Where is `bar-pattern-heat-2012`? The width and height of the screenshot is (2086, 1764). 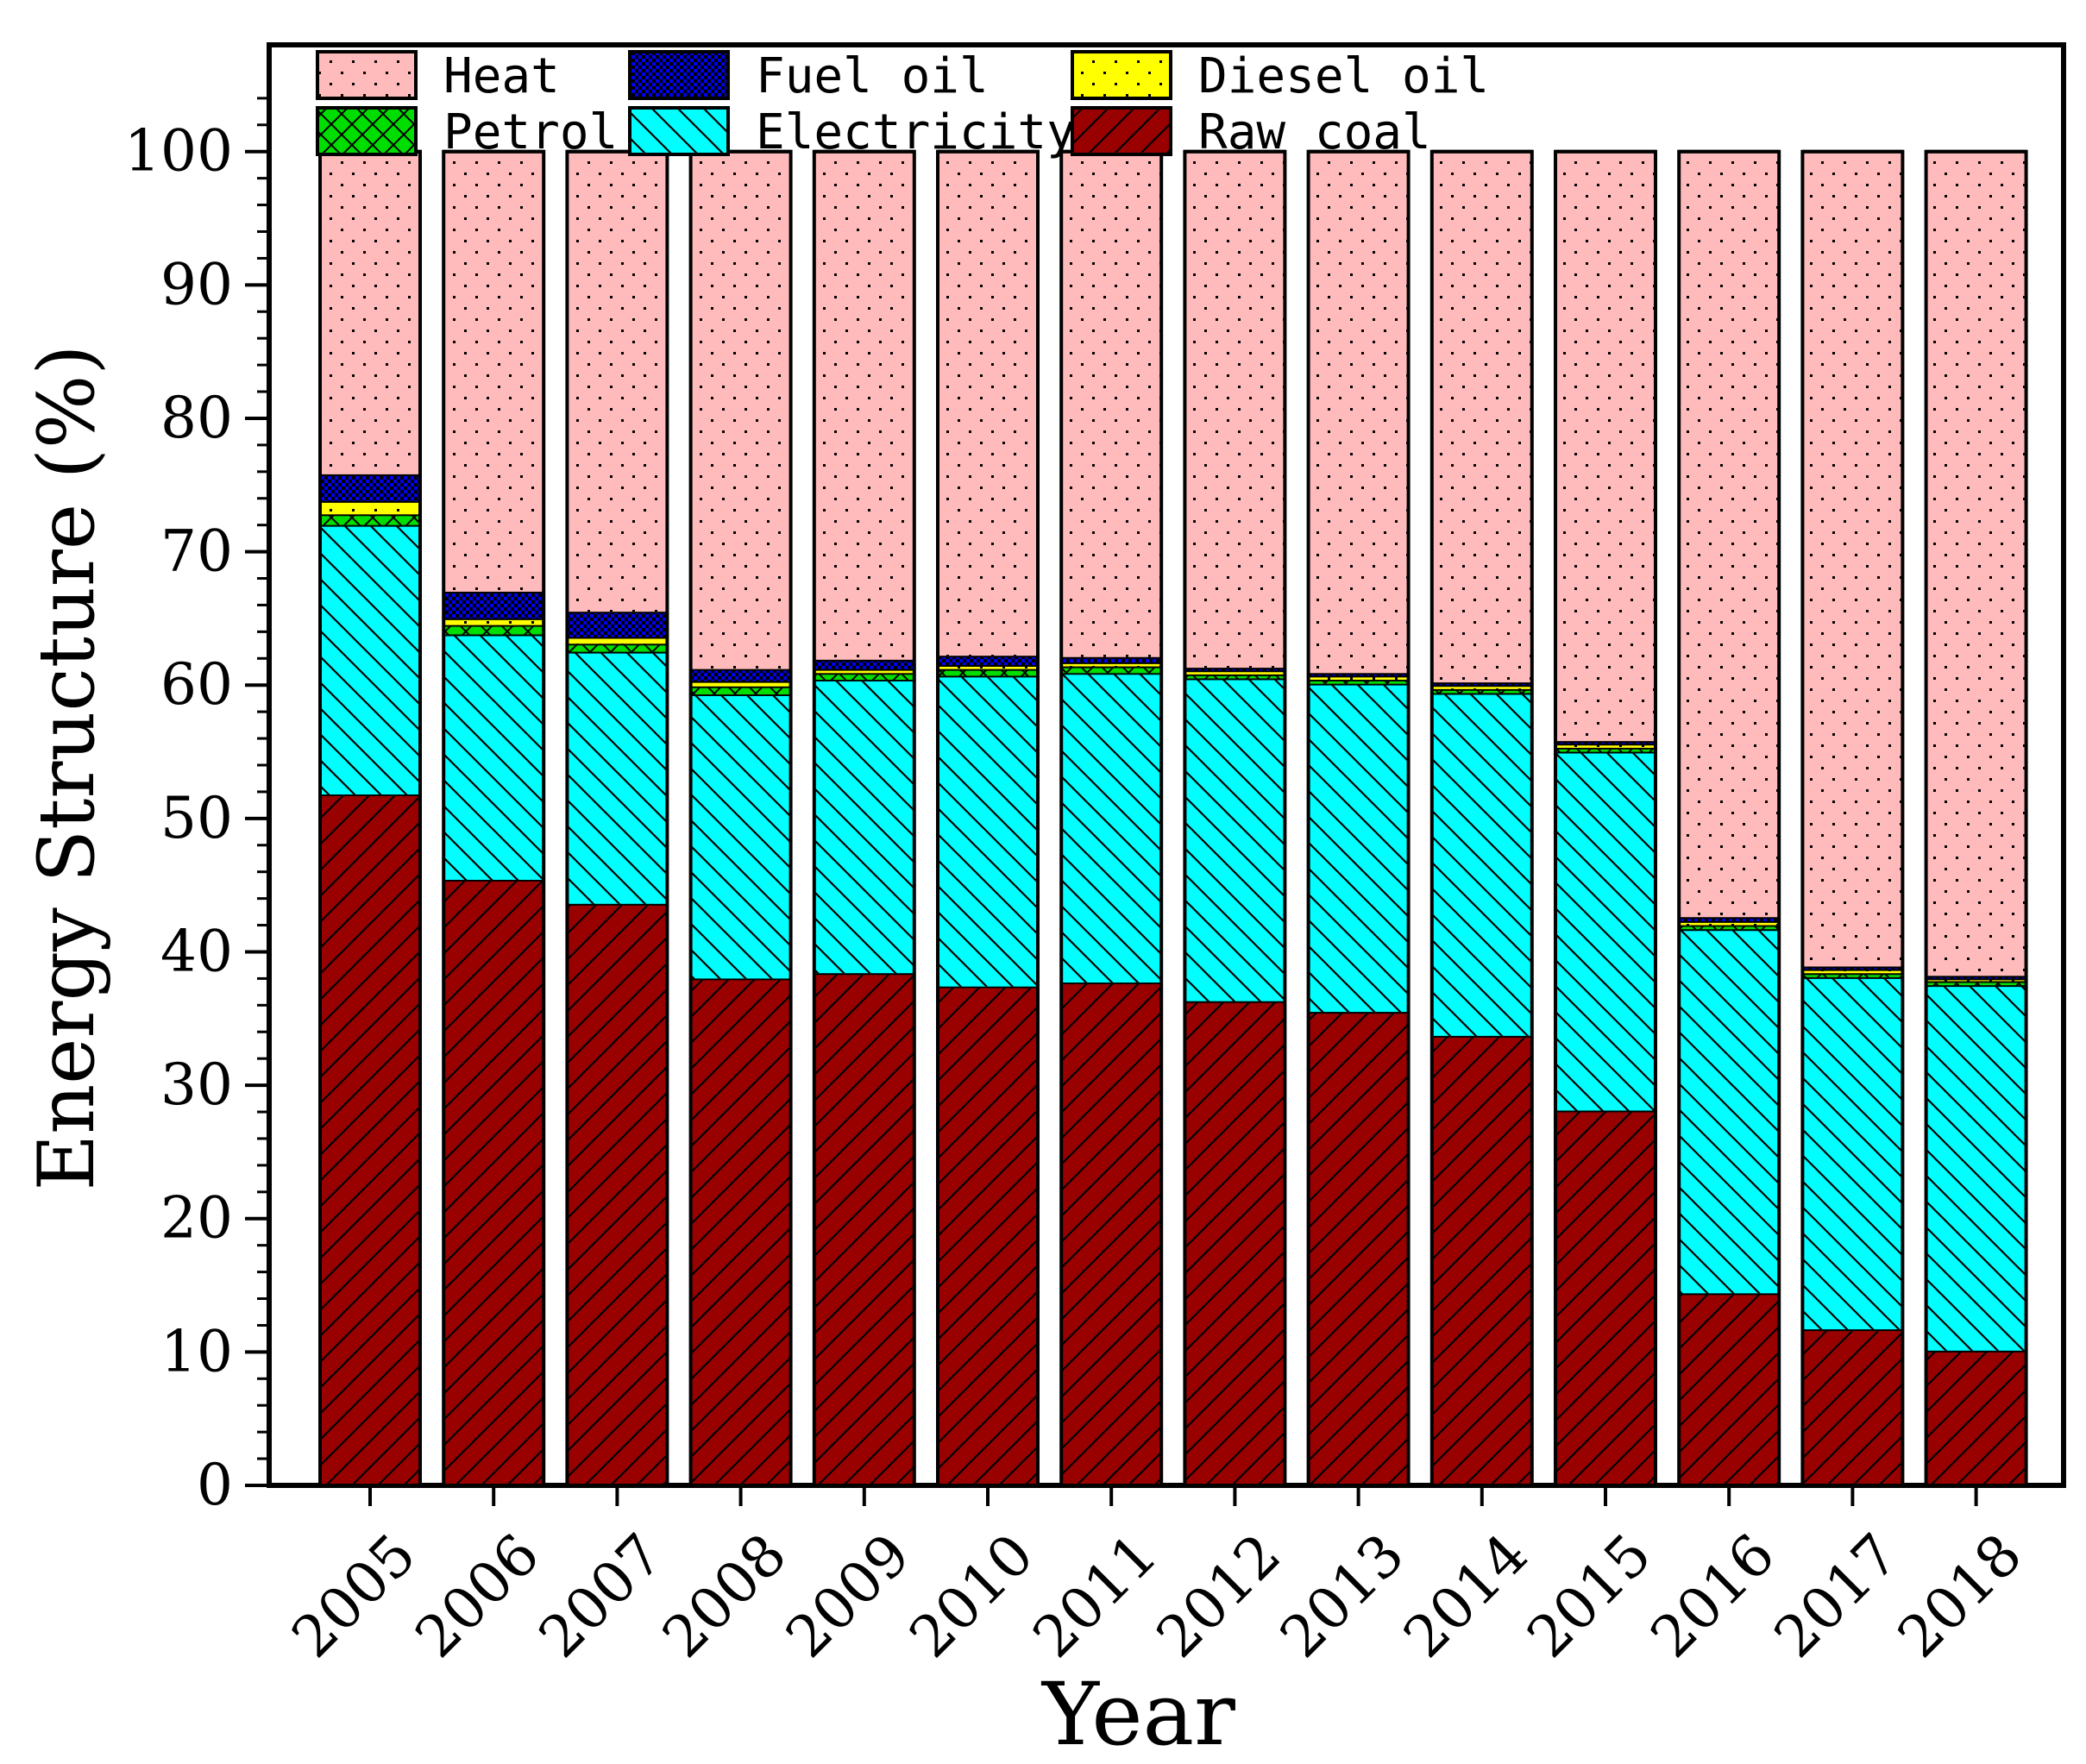
bar-pattern-heat-2012 is located at coordinates (1234, 410).